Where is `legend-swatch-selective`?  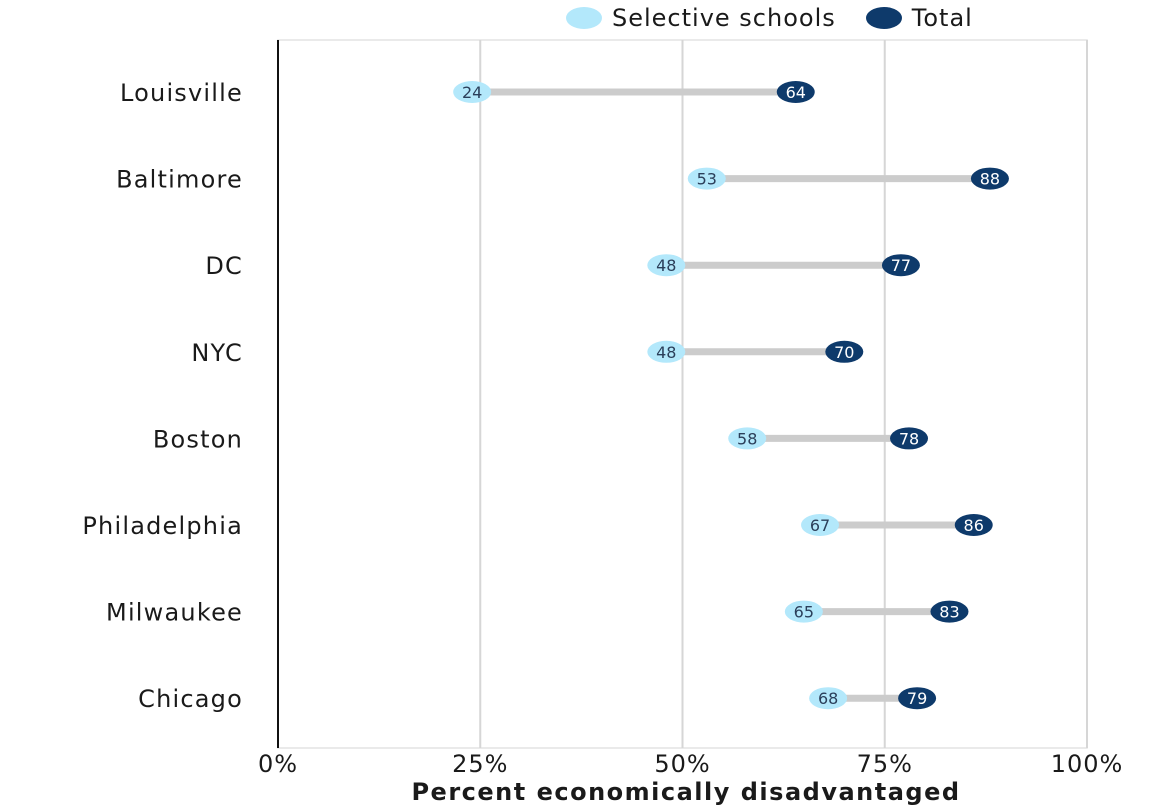 legend-swatch-selective is located at coordinates (584, 18).